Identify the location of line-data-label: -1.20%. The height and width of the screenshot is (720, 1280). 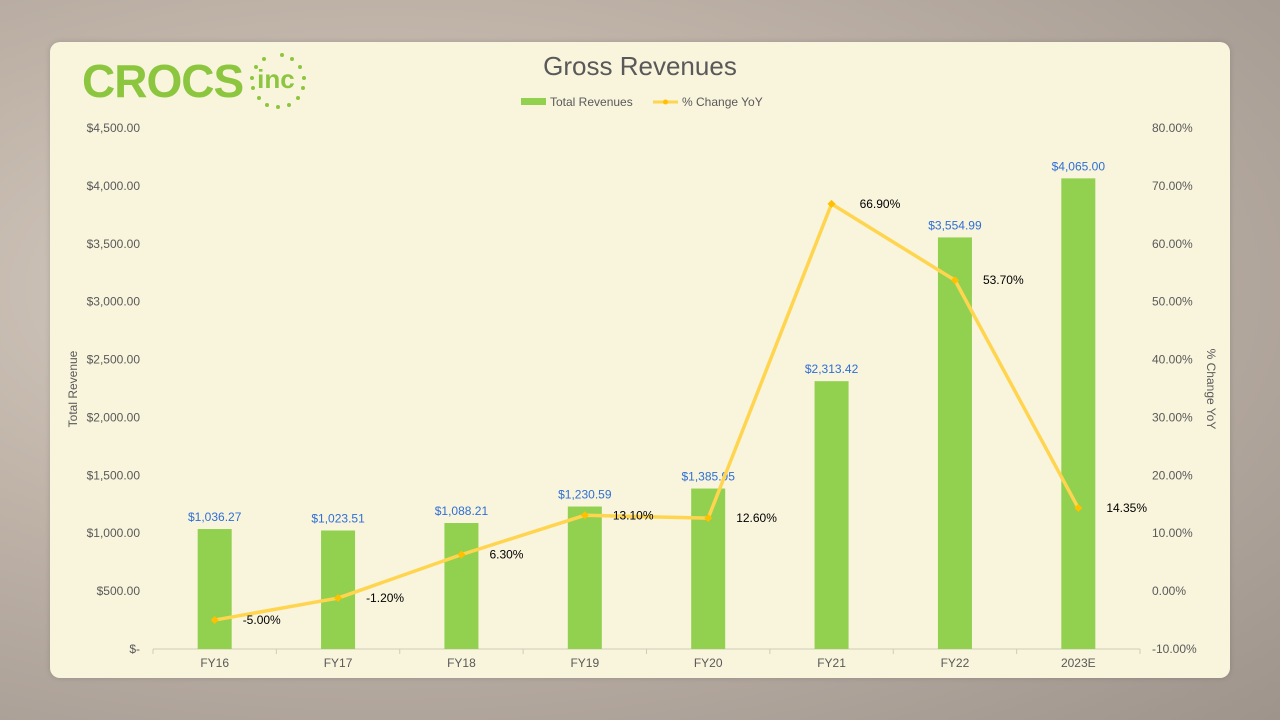
(385, 598).